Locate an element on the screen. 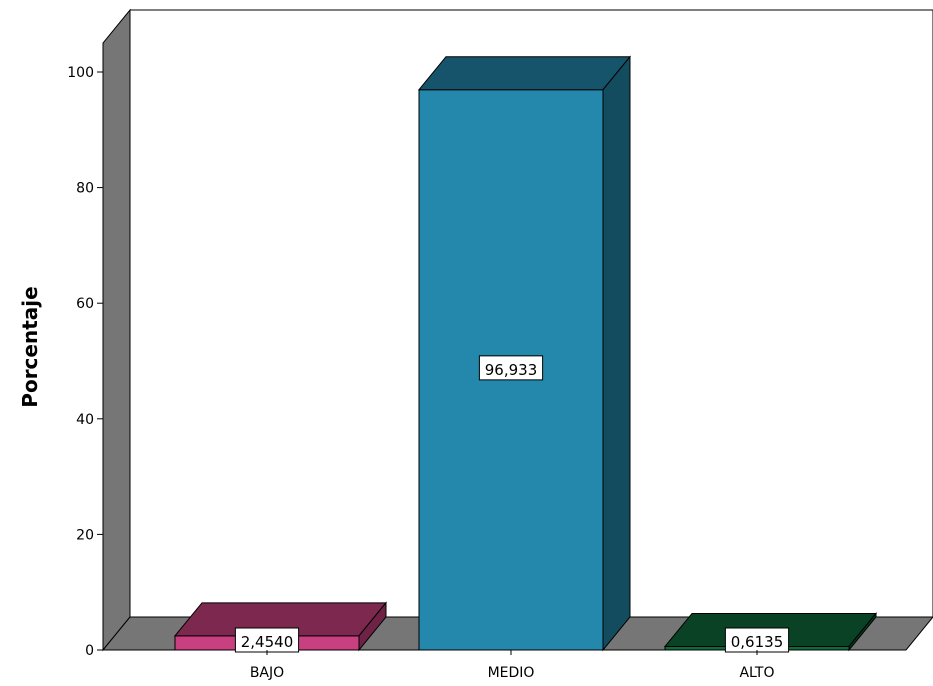 The image size is (933, 686). y-tick-label: 80 is located at coordinates (85, 189).